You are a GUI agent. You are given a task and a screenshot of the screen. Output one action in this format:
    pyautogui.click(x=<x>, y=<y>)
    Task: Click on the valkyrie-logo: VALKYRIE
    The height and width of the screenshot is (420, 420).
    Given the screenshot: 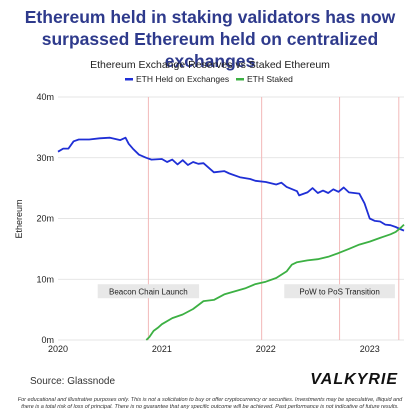 What is the action you would take?
    pyautogui.click(x=354, y=379)
    